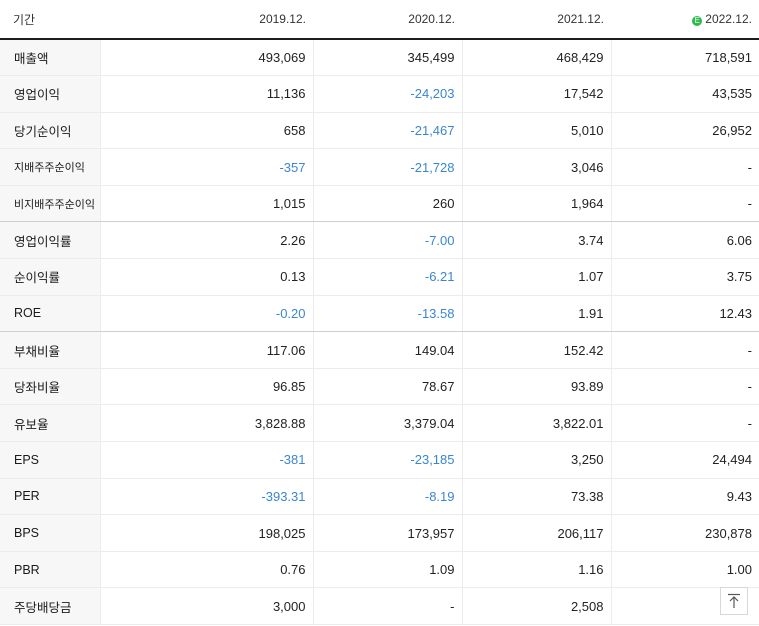 Image resolution: width=759 pixels, height=626 pixels. I want to click on table-cell: 149.04, so click(387, 350).